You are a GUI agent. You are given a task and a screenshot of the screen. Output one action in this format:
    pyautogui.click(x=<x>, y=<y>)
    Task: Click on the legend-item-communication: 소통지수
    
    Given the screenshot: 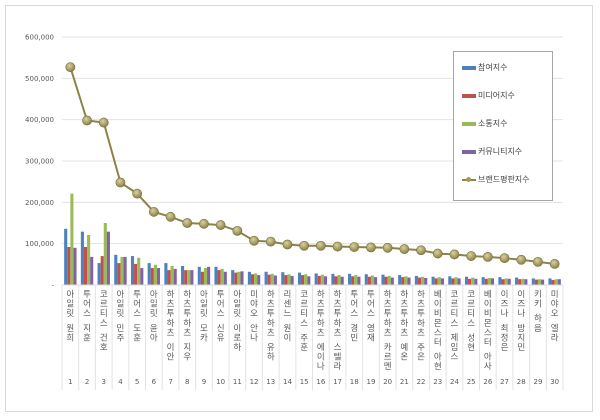 What is the action you would take?
    pyautogui.click(x=484, y=123)
    